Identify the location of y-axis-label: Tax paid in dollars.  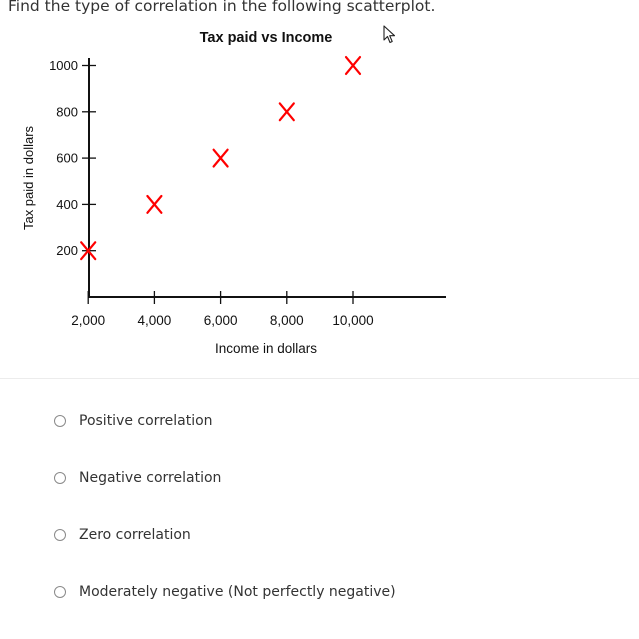
(28, 177).